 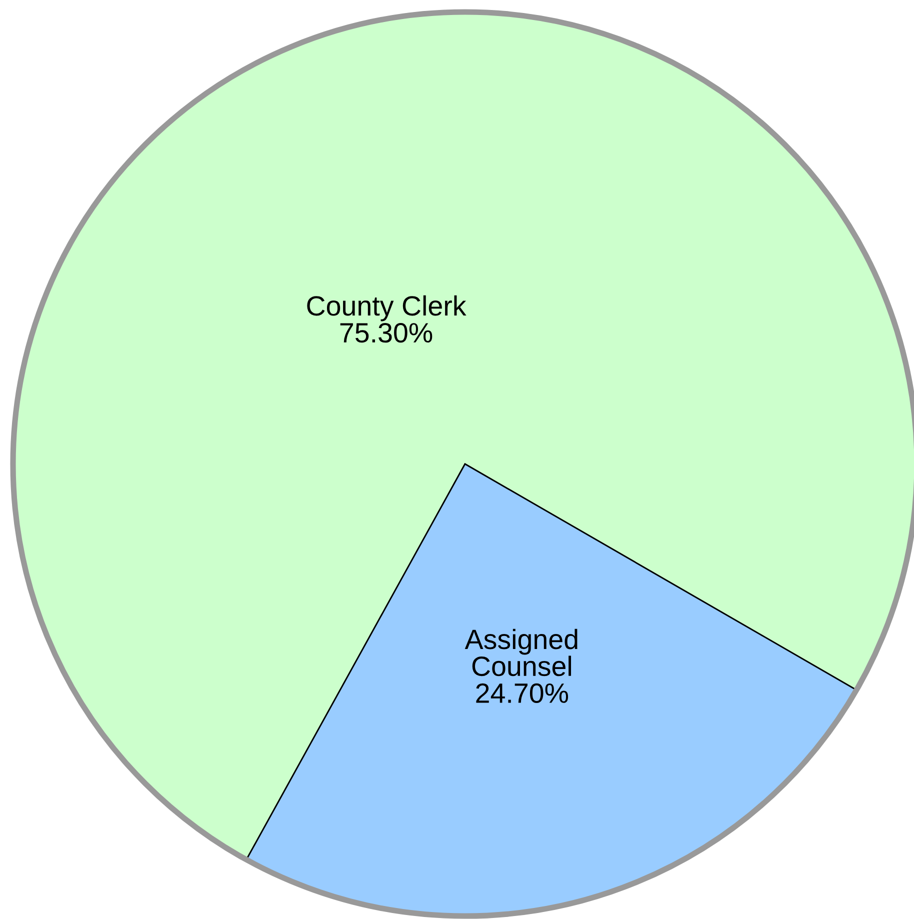 I want to click on data-label: 24.70%, so click(x=522, y=693).